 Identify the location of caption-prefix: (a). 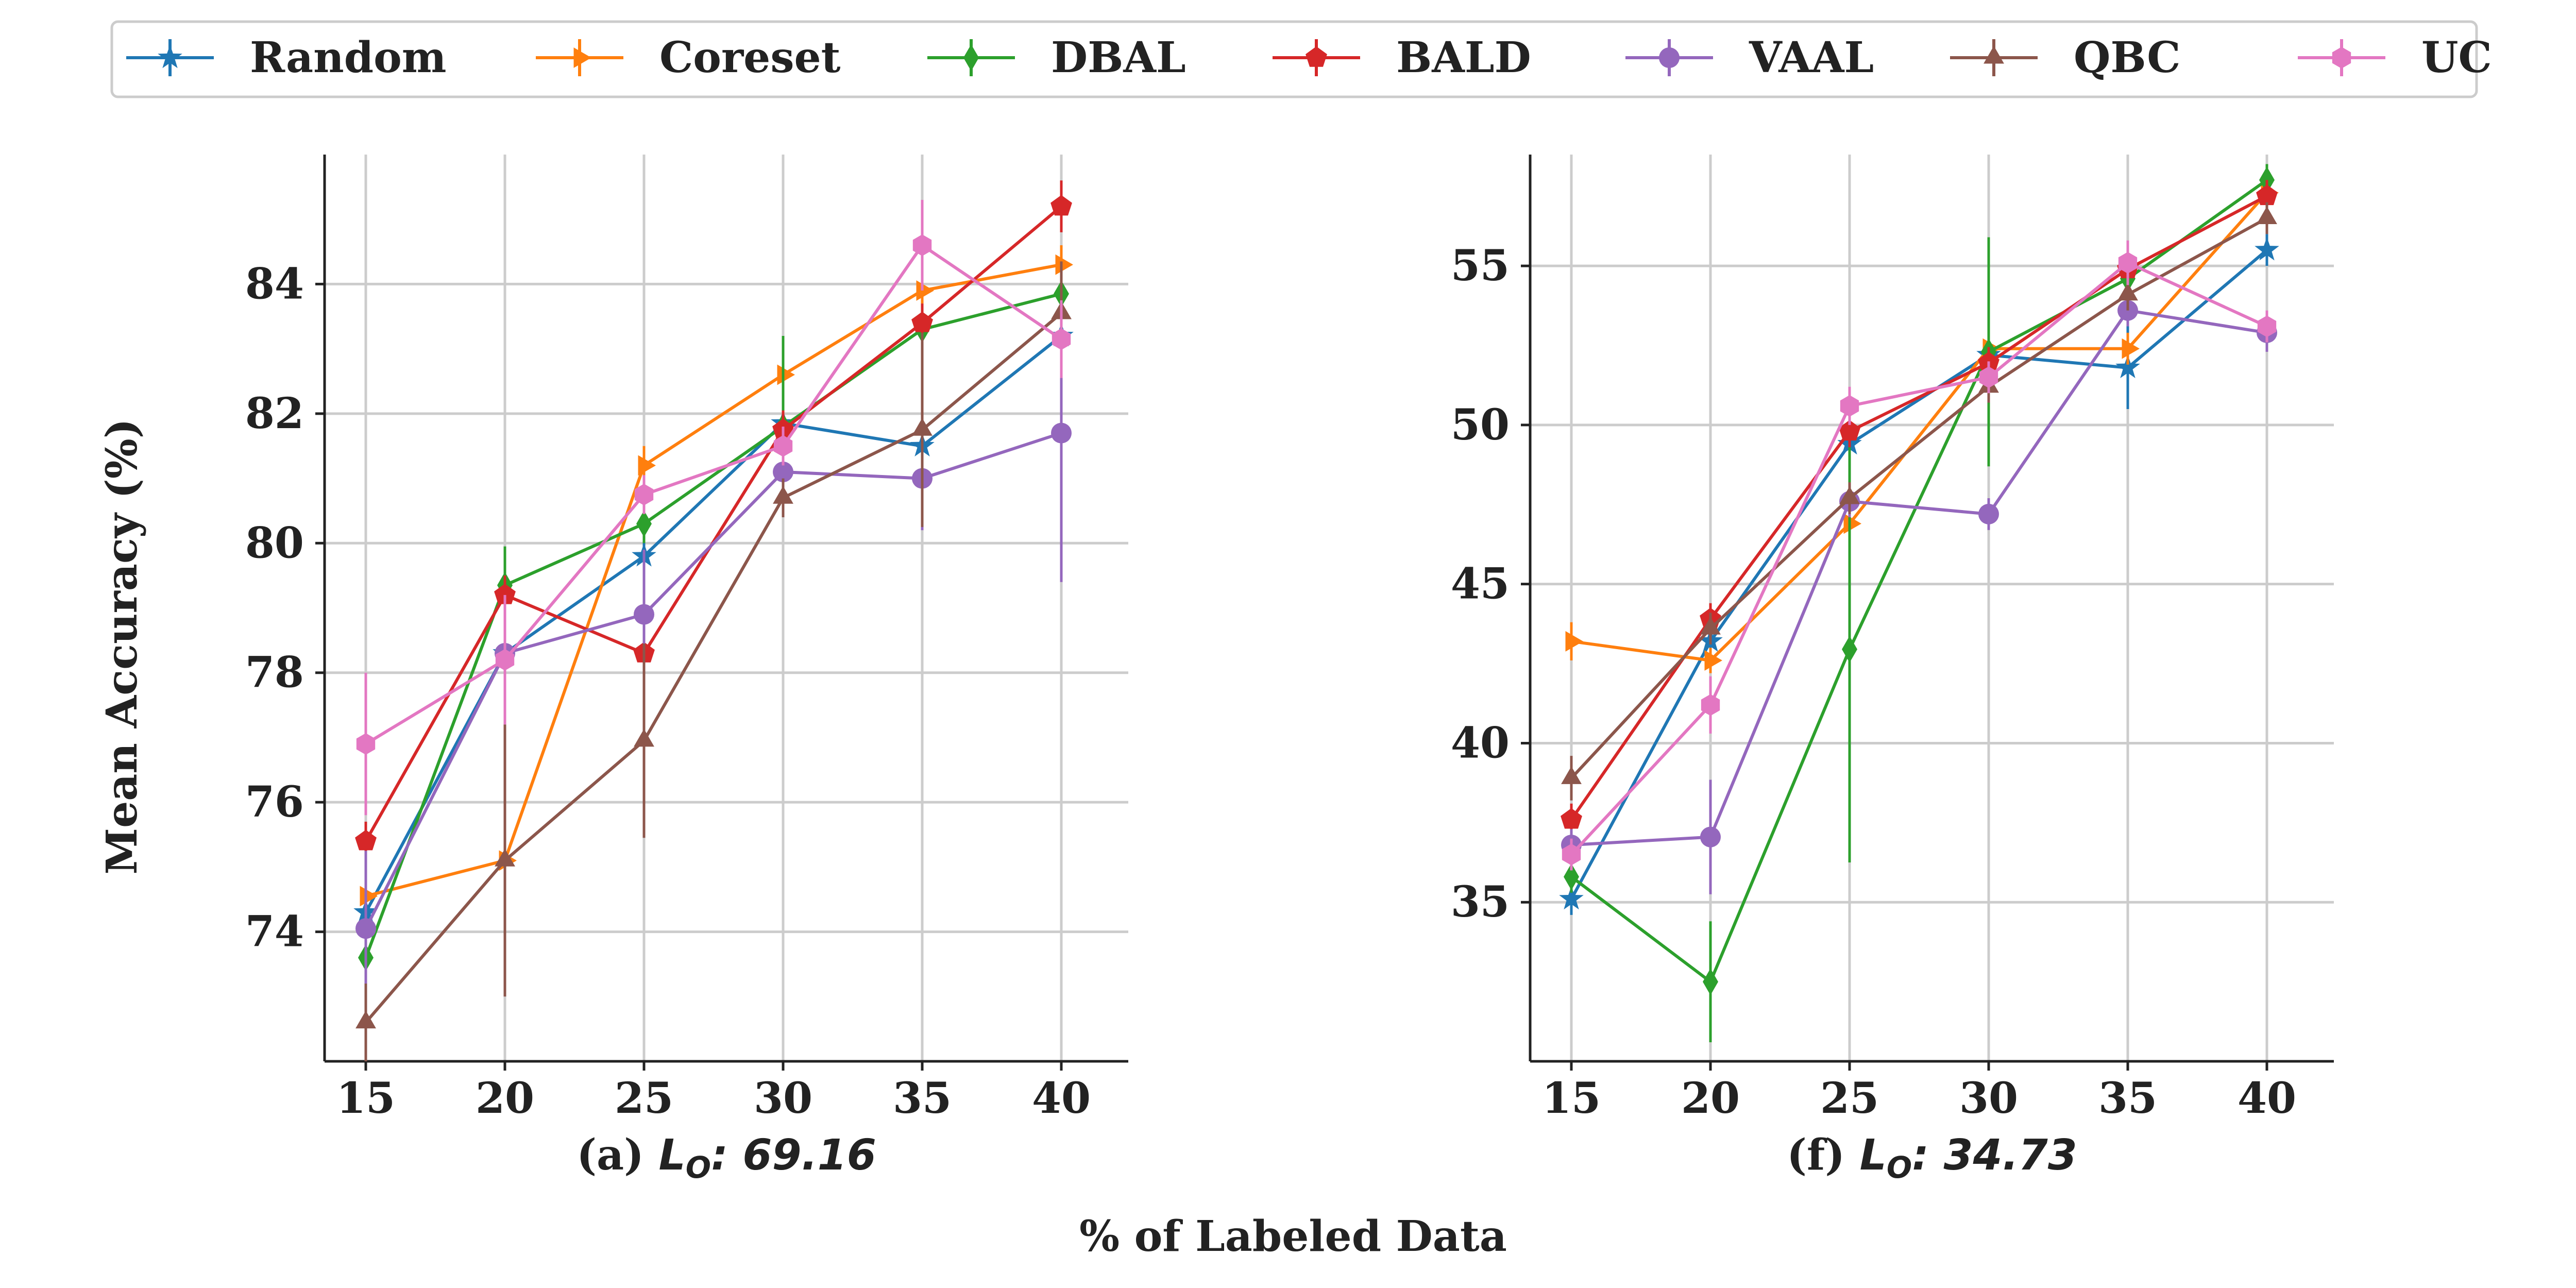
(617, 1155).